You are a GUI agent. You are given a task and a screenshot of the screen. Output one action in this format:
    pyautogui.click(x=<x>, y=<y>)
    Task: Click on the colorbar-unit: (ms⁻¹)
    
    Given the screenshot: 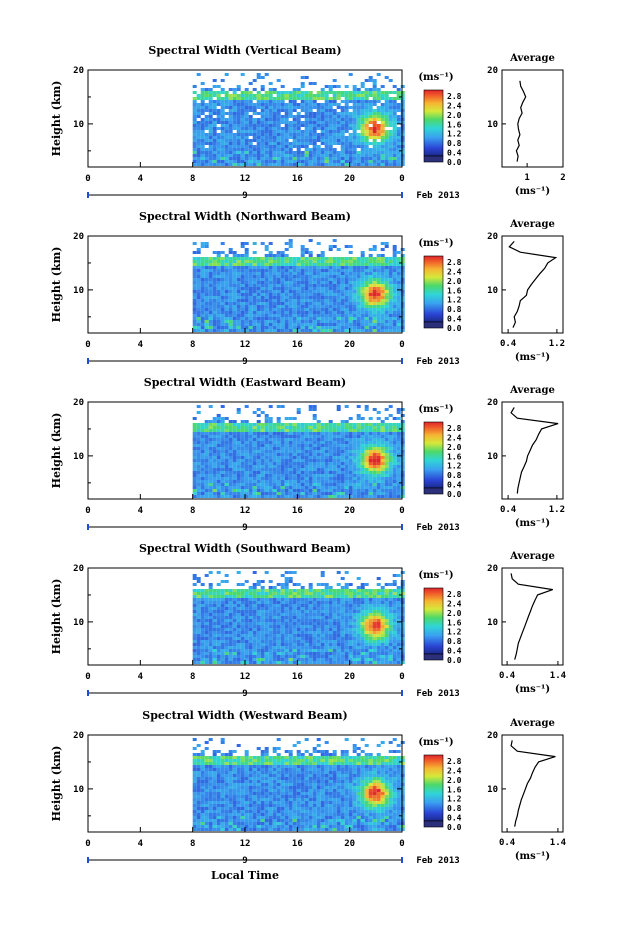 What is the action you would take?
    pyautogui.click(x=435, y=77)
    